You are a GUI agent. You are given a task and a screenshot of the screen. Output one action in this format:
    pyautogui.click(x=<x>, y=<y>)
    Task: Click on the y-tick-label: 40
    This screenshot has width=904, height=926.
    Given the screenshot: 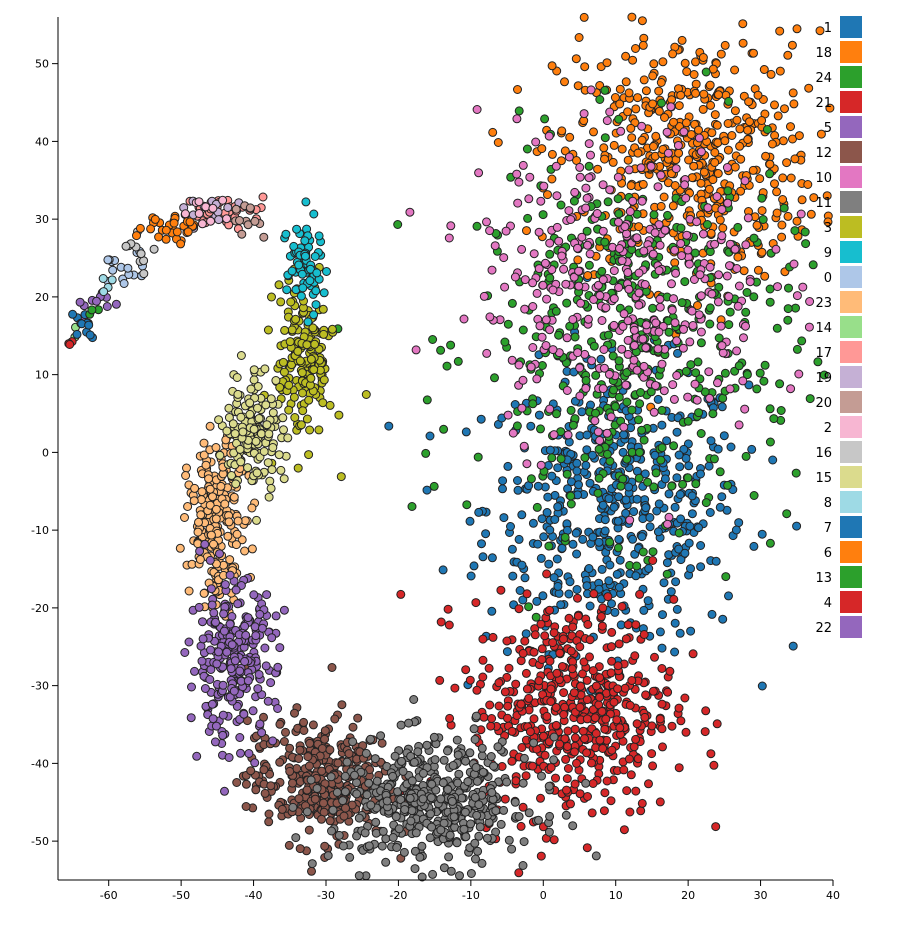 What is the action you would take?
    pyautogui.click(x=42, y=141)
    